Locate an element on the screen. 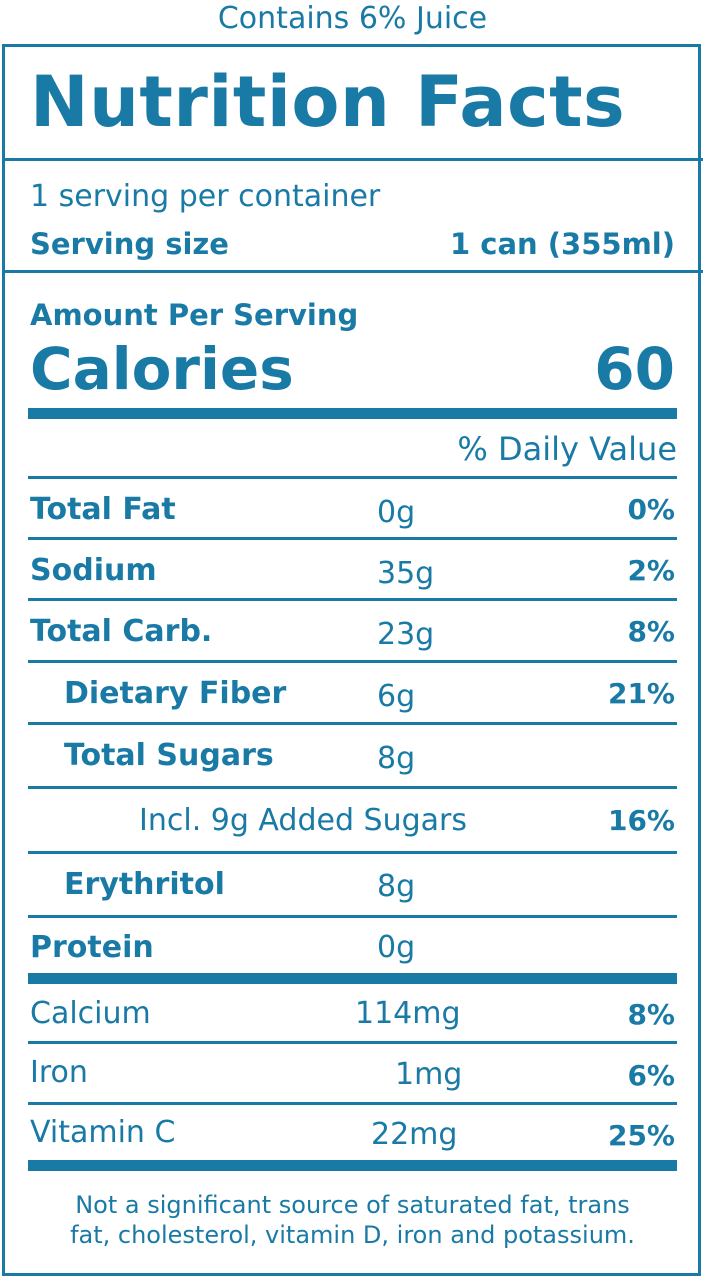 This screenshot has width=705, height=1282. vitamin-name: Calcium is located at coordinates (90, 1013).